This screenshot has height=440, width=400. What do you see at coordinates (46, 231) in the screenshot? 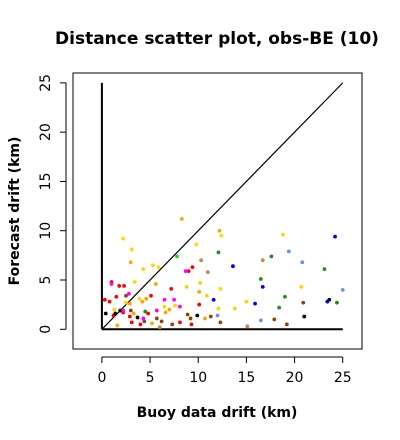
I see `y-tick-label: 10` at bounding box center [46, 231].